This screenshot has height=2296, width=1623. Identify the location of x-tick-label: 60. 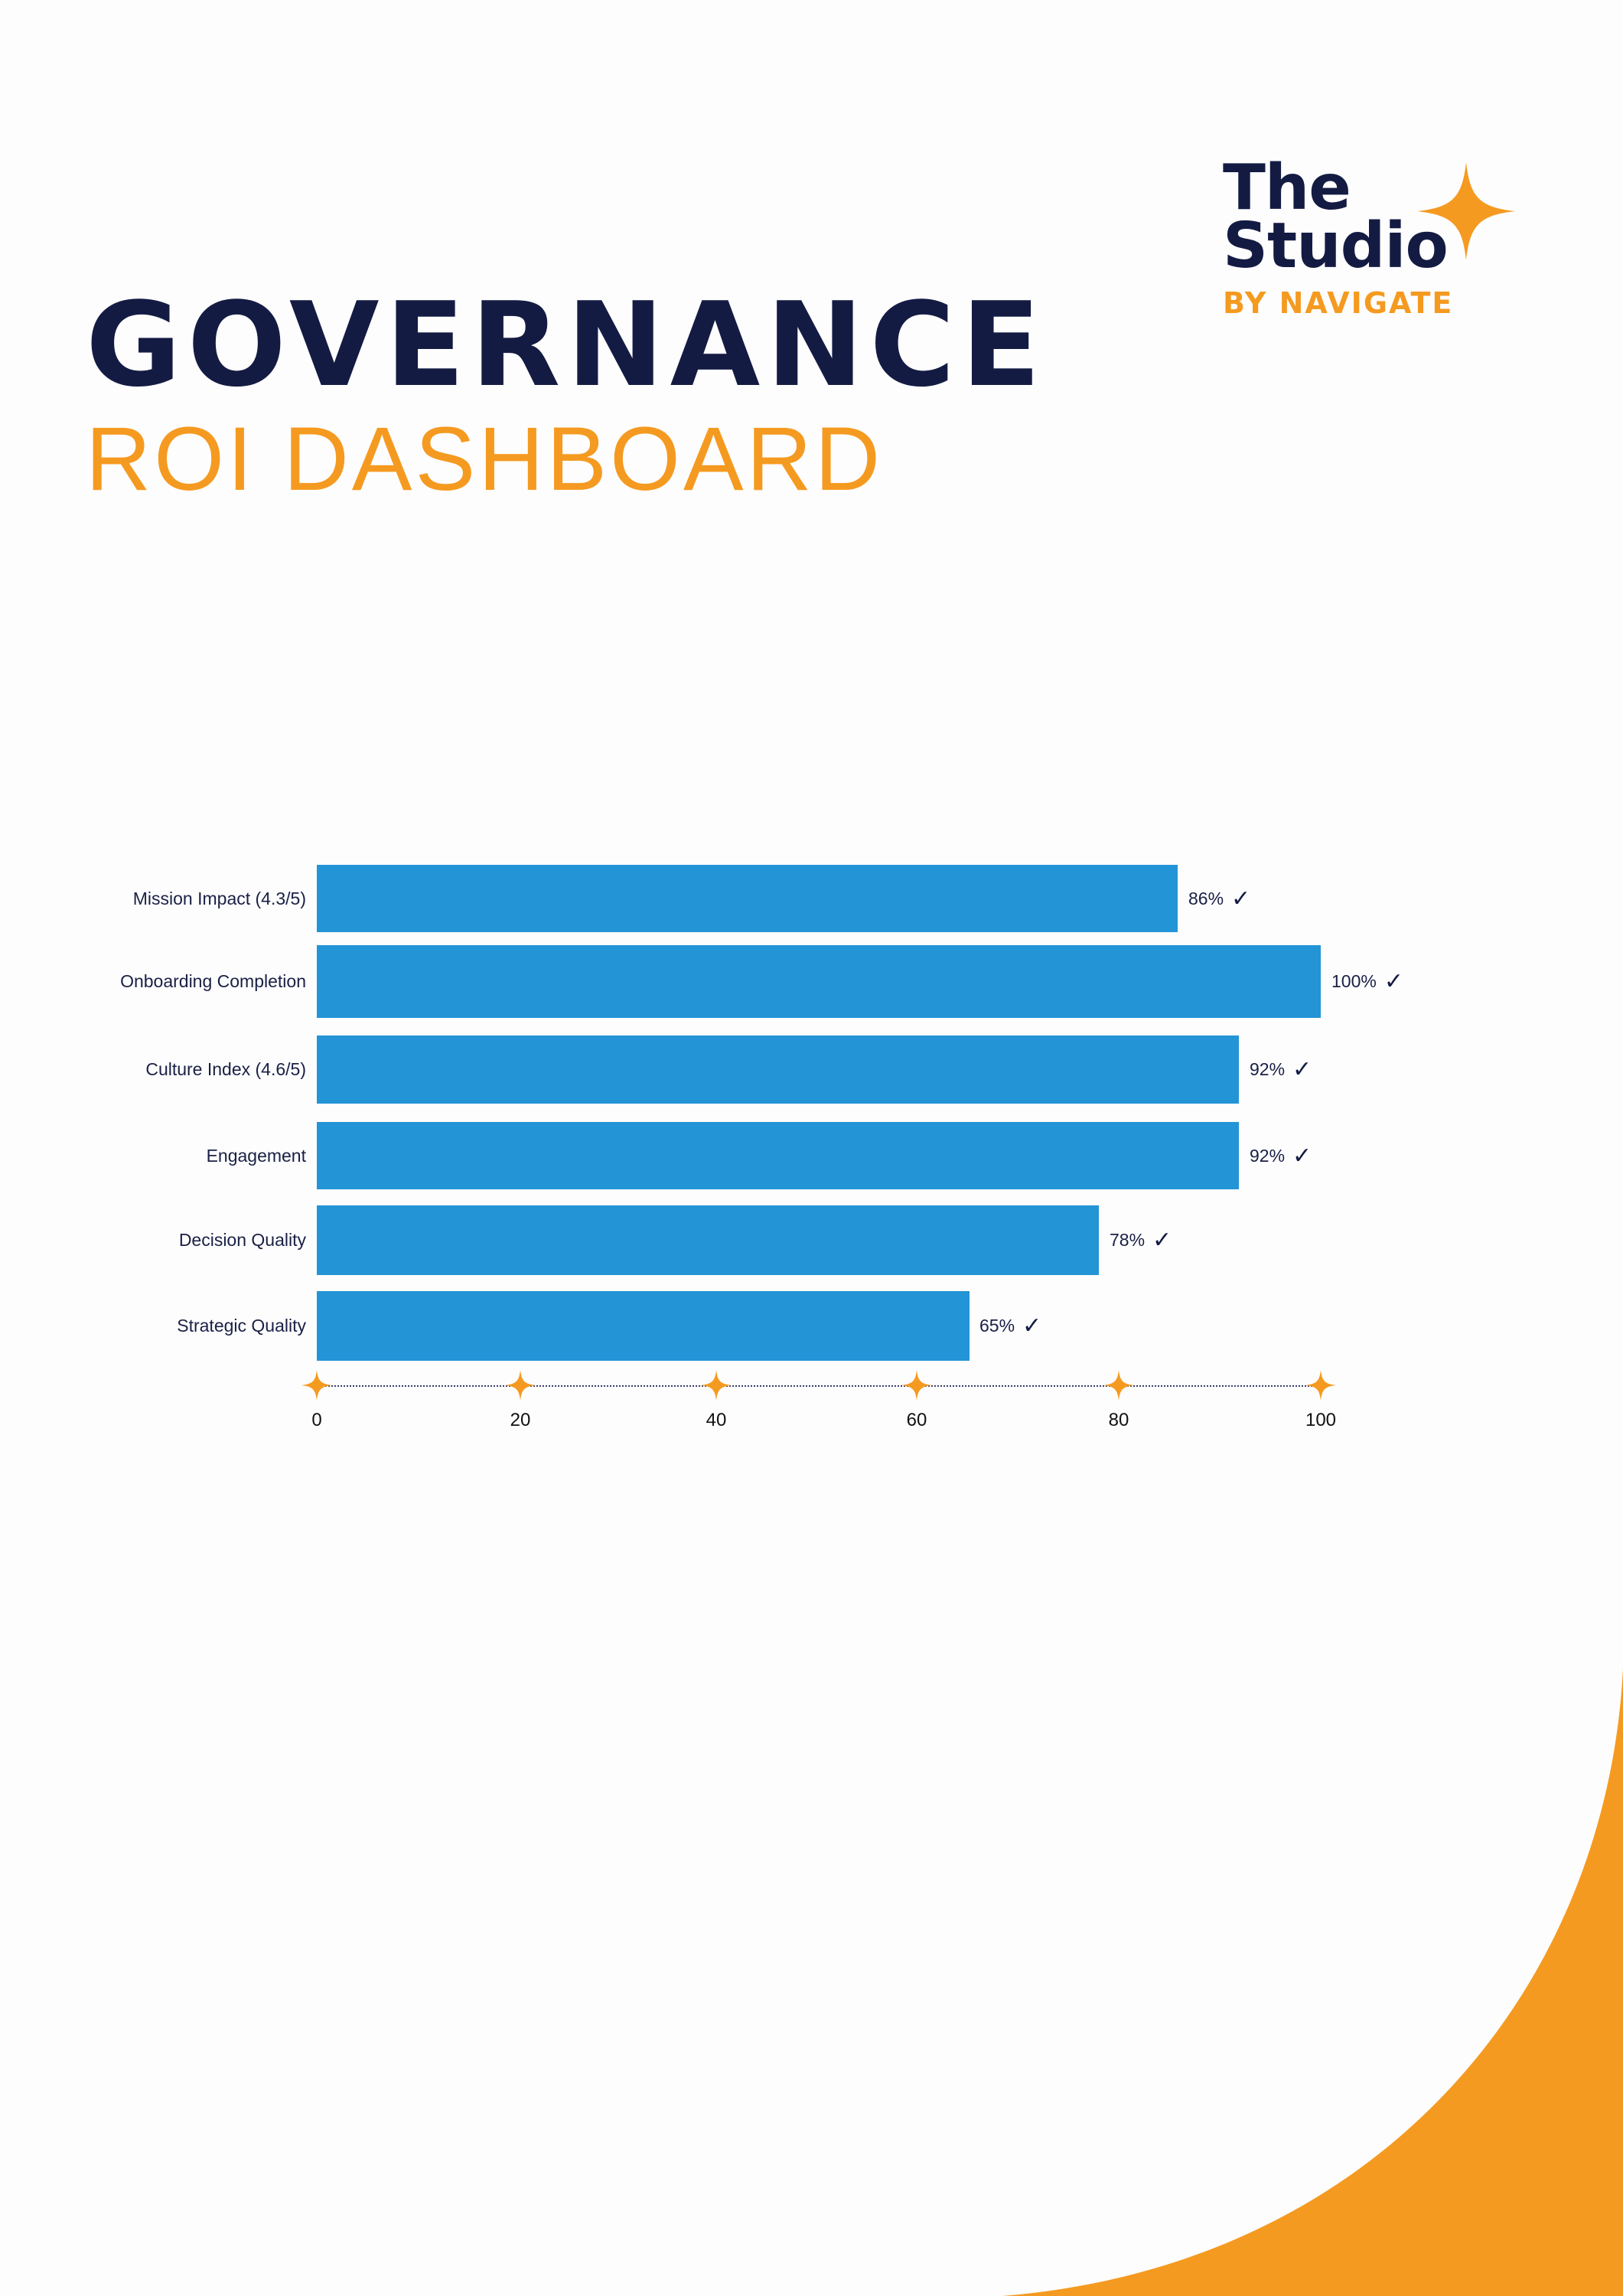
(917, 1420).